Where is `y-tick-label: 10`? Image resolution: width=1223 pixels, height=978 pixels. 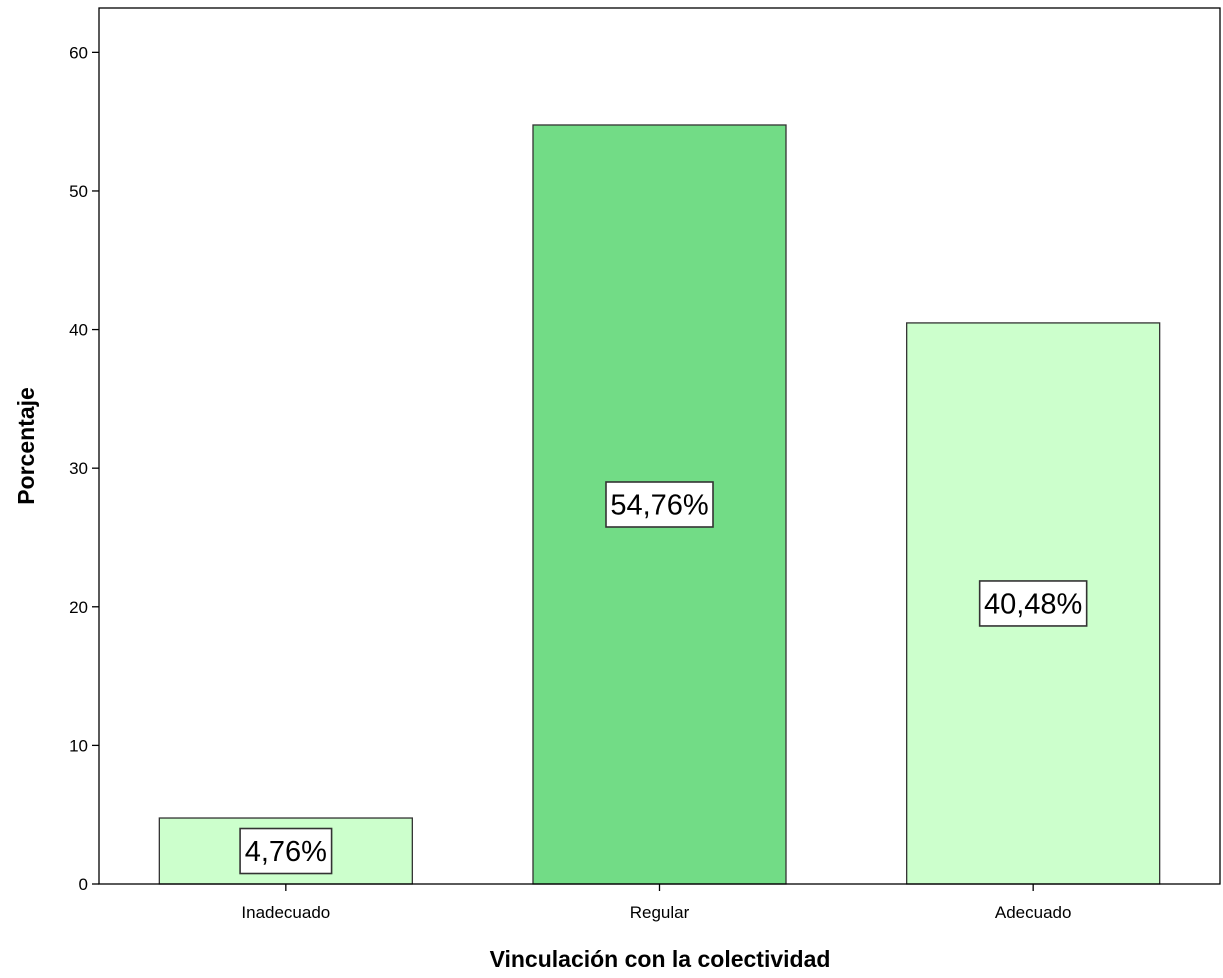 y-tick-label: 10 is located at coordinates (78, 745).